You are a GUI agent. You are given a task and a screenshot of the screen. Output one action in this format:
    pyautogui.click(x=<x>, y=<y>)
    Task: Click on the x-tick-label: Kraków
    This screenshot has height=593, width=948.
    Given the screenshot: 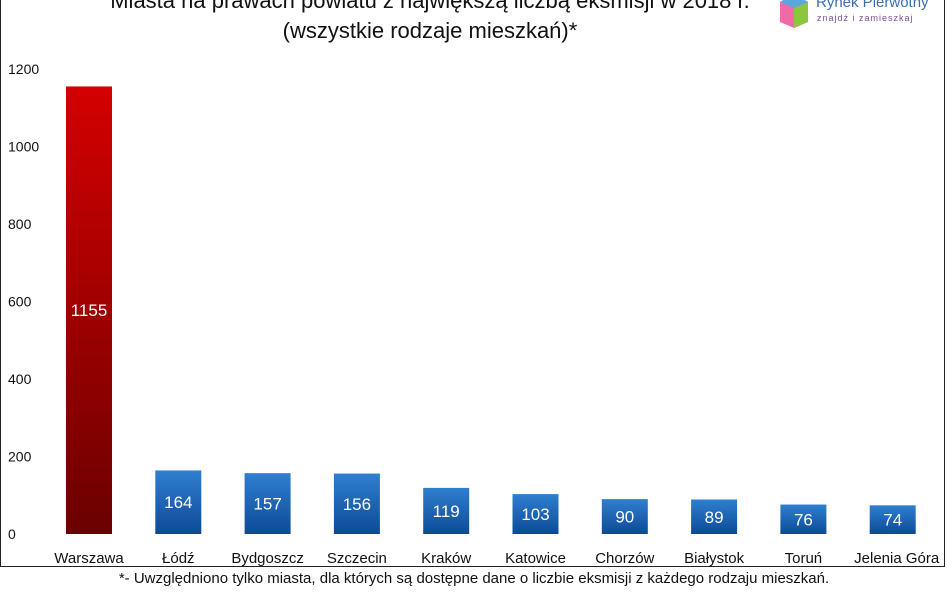 What is the action you would take?
    pyautogui.click(x=446, y=558)
    